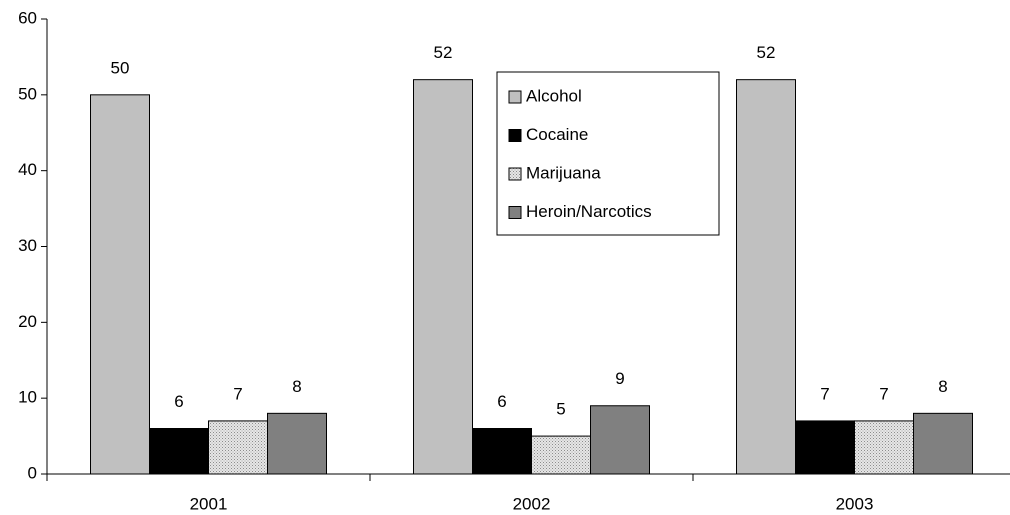 The image size is (1010, 515). I want to click on legend-label: Marijuana, so click(563, 172).